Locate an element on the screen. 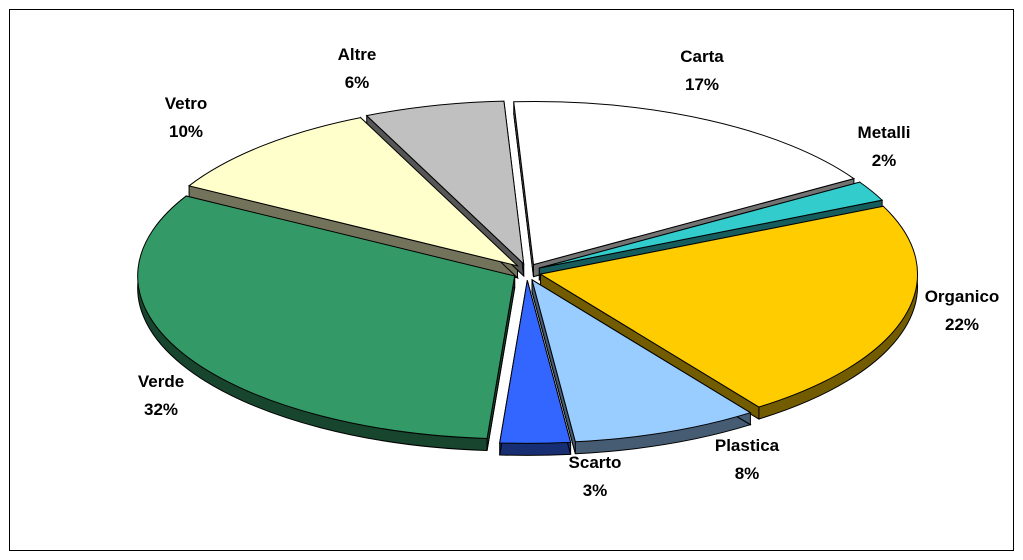 This screenshot has height=560, width=1023. slice-label-plastica: Plastica is located at coordinates (747, 445).